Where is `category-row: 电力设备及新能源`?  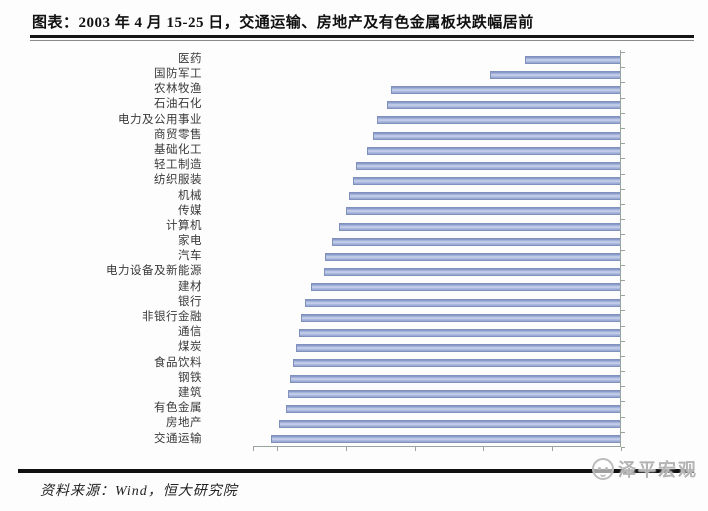
category-row: 电力设备及新能源 is located at coordinates (325, 272).